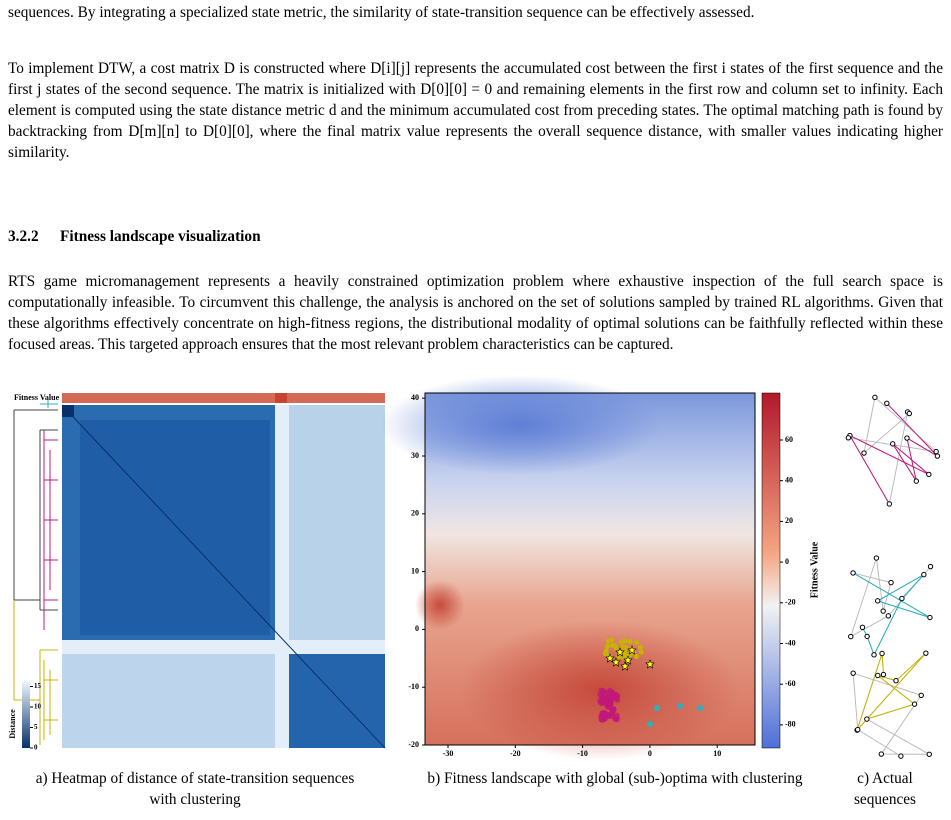 The image size is (951, 820). I want to click on colorbar-tick-label: 5, so click(36, 727).